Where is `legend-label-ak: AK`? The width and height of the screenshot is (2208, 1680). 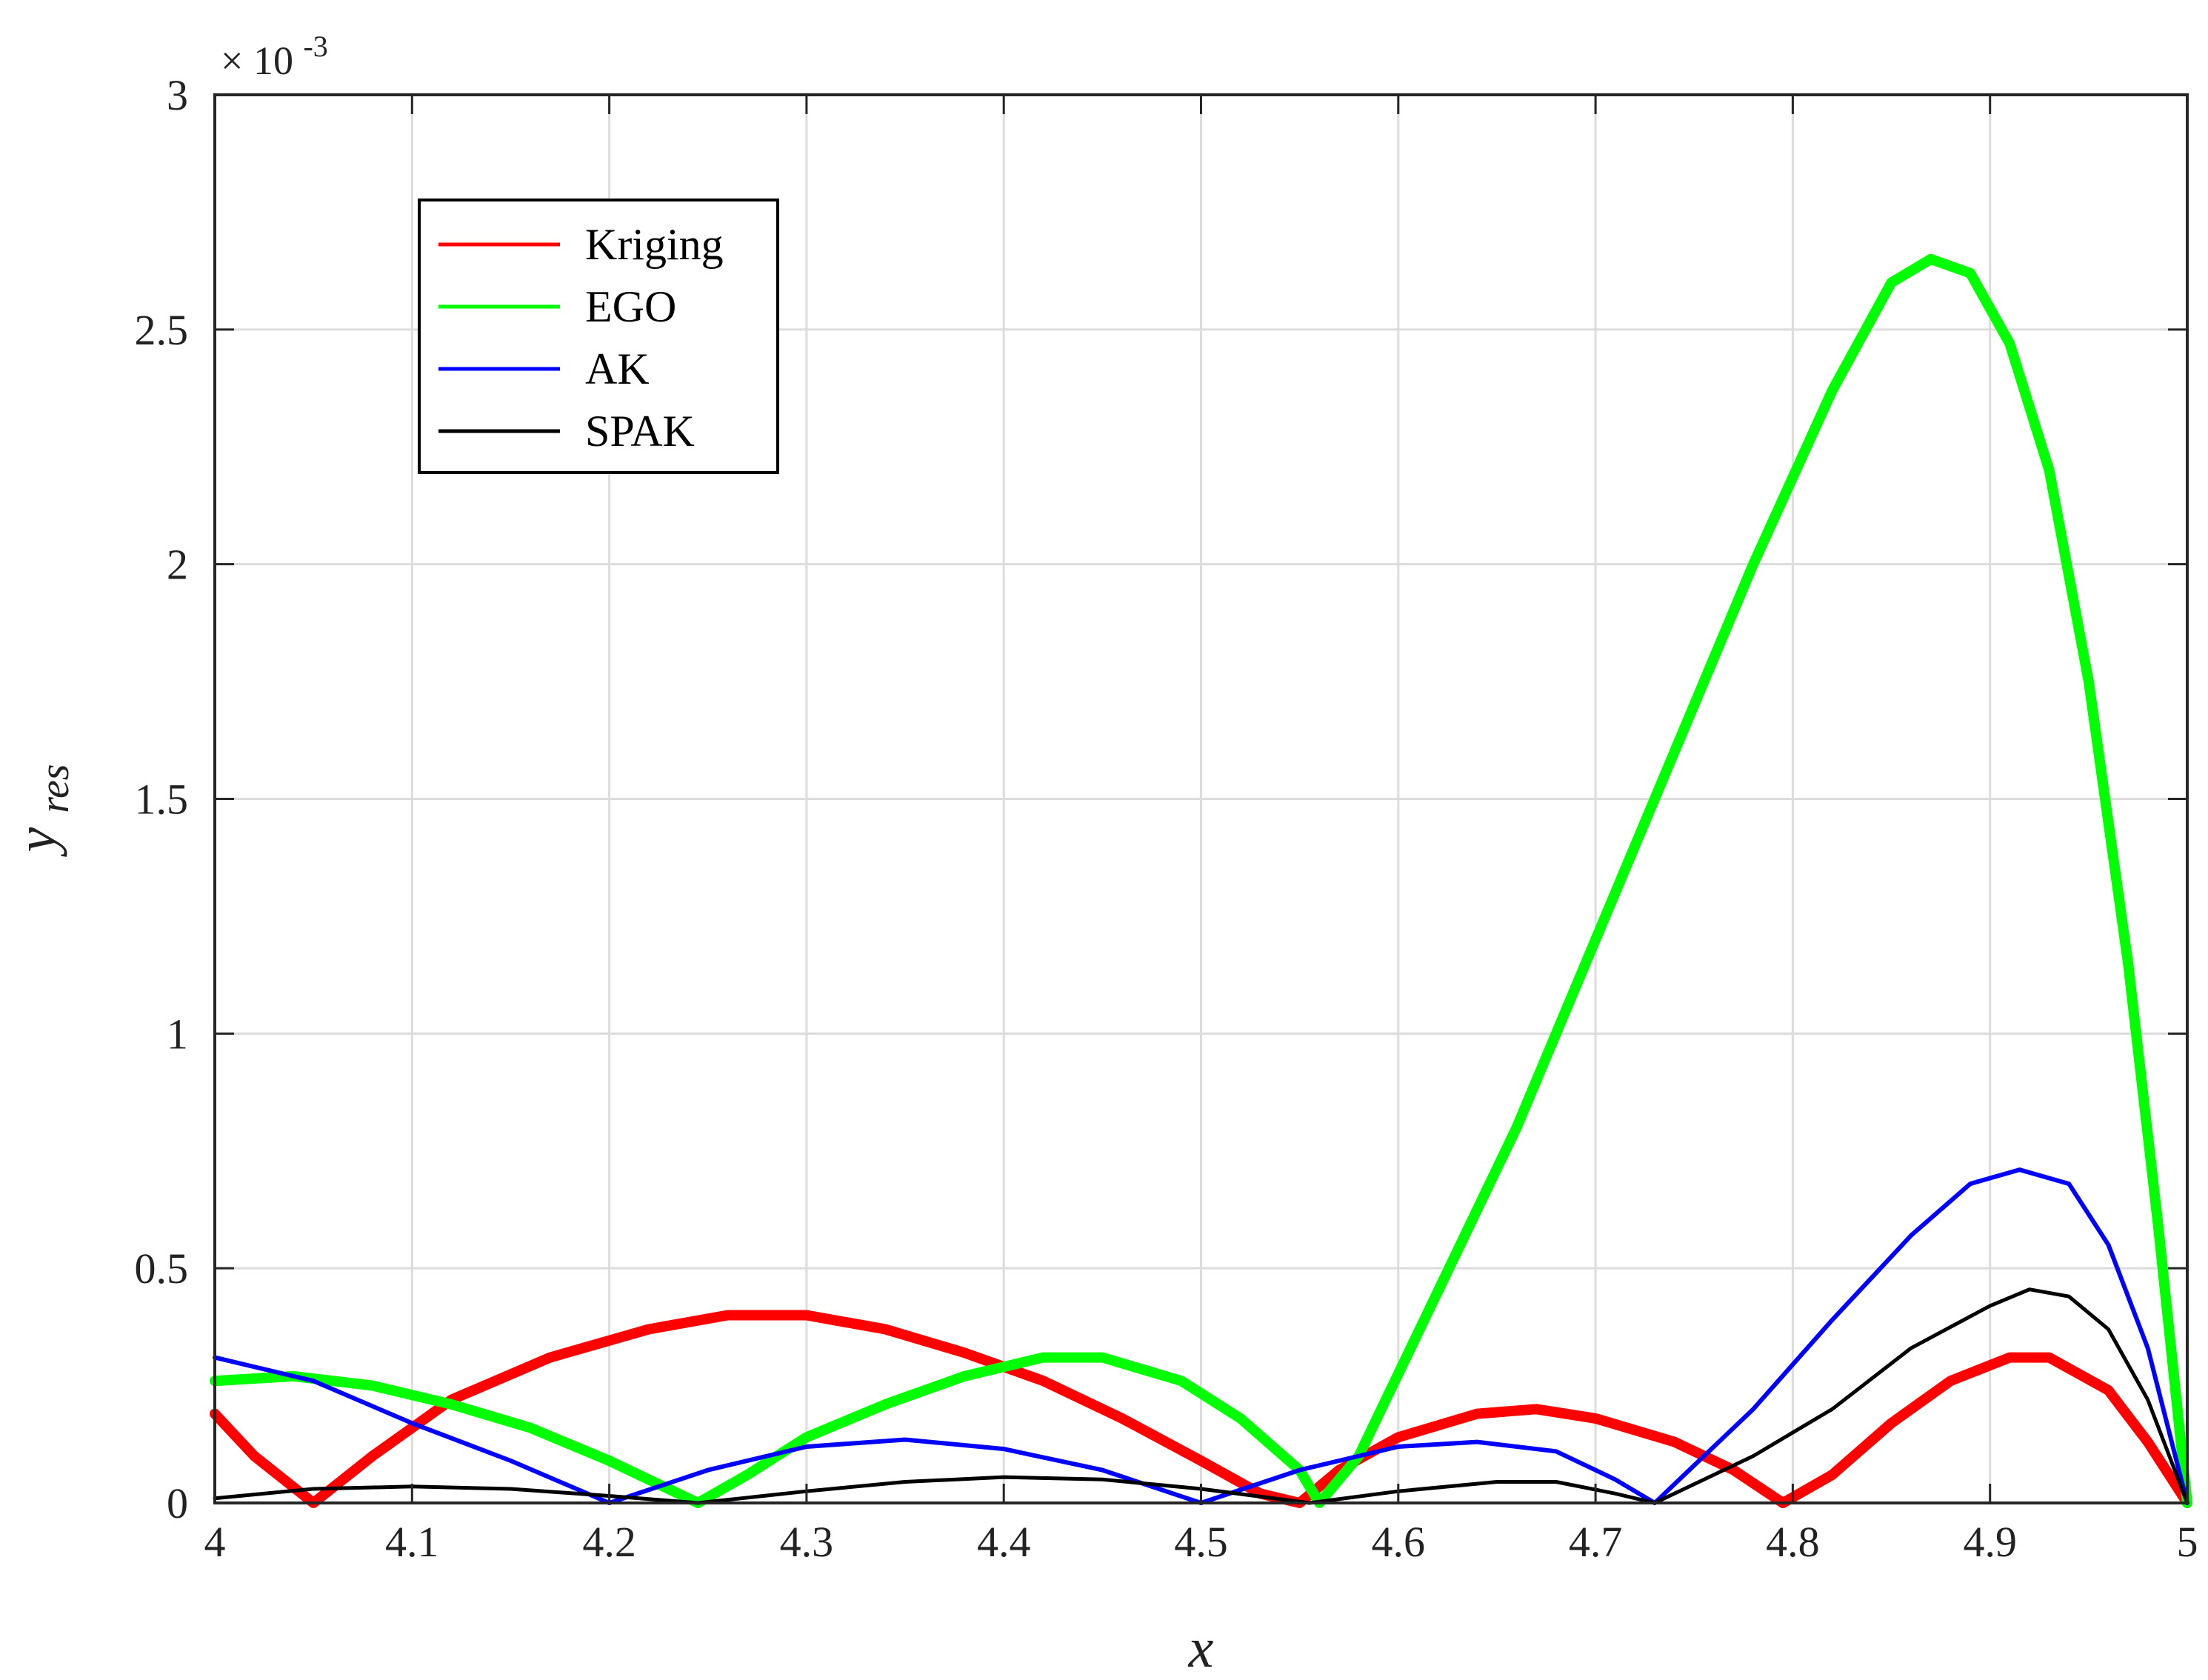 legend-label-ak: AK is located at coordinates (617, 368).